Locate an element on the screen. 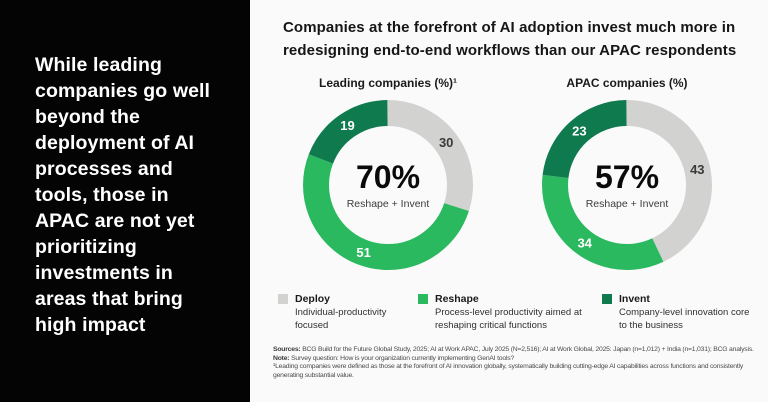 This screenshot has height=402, width=768. donut-value-label-deploy: 30 is located at coordinates (446, 142).